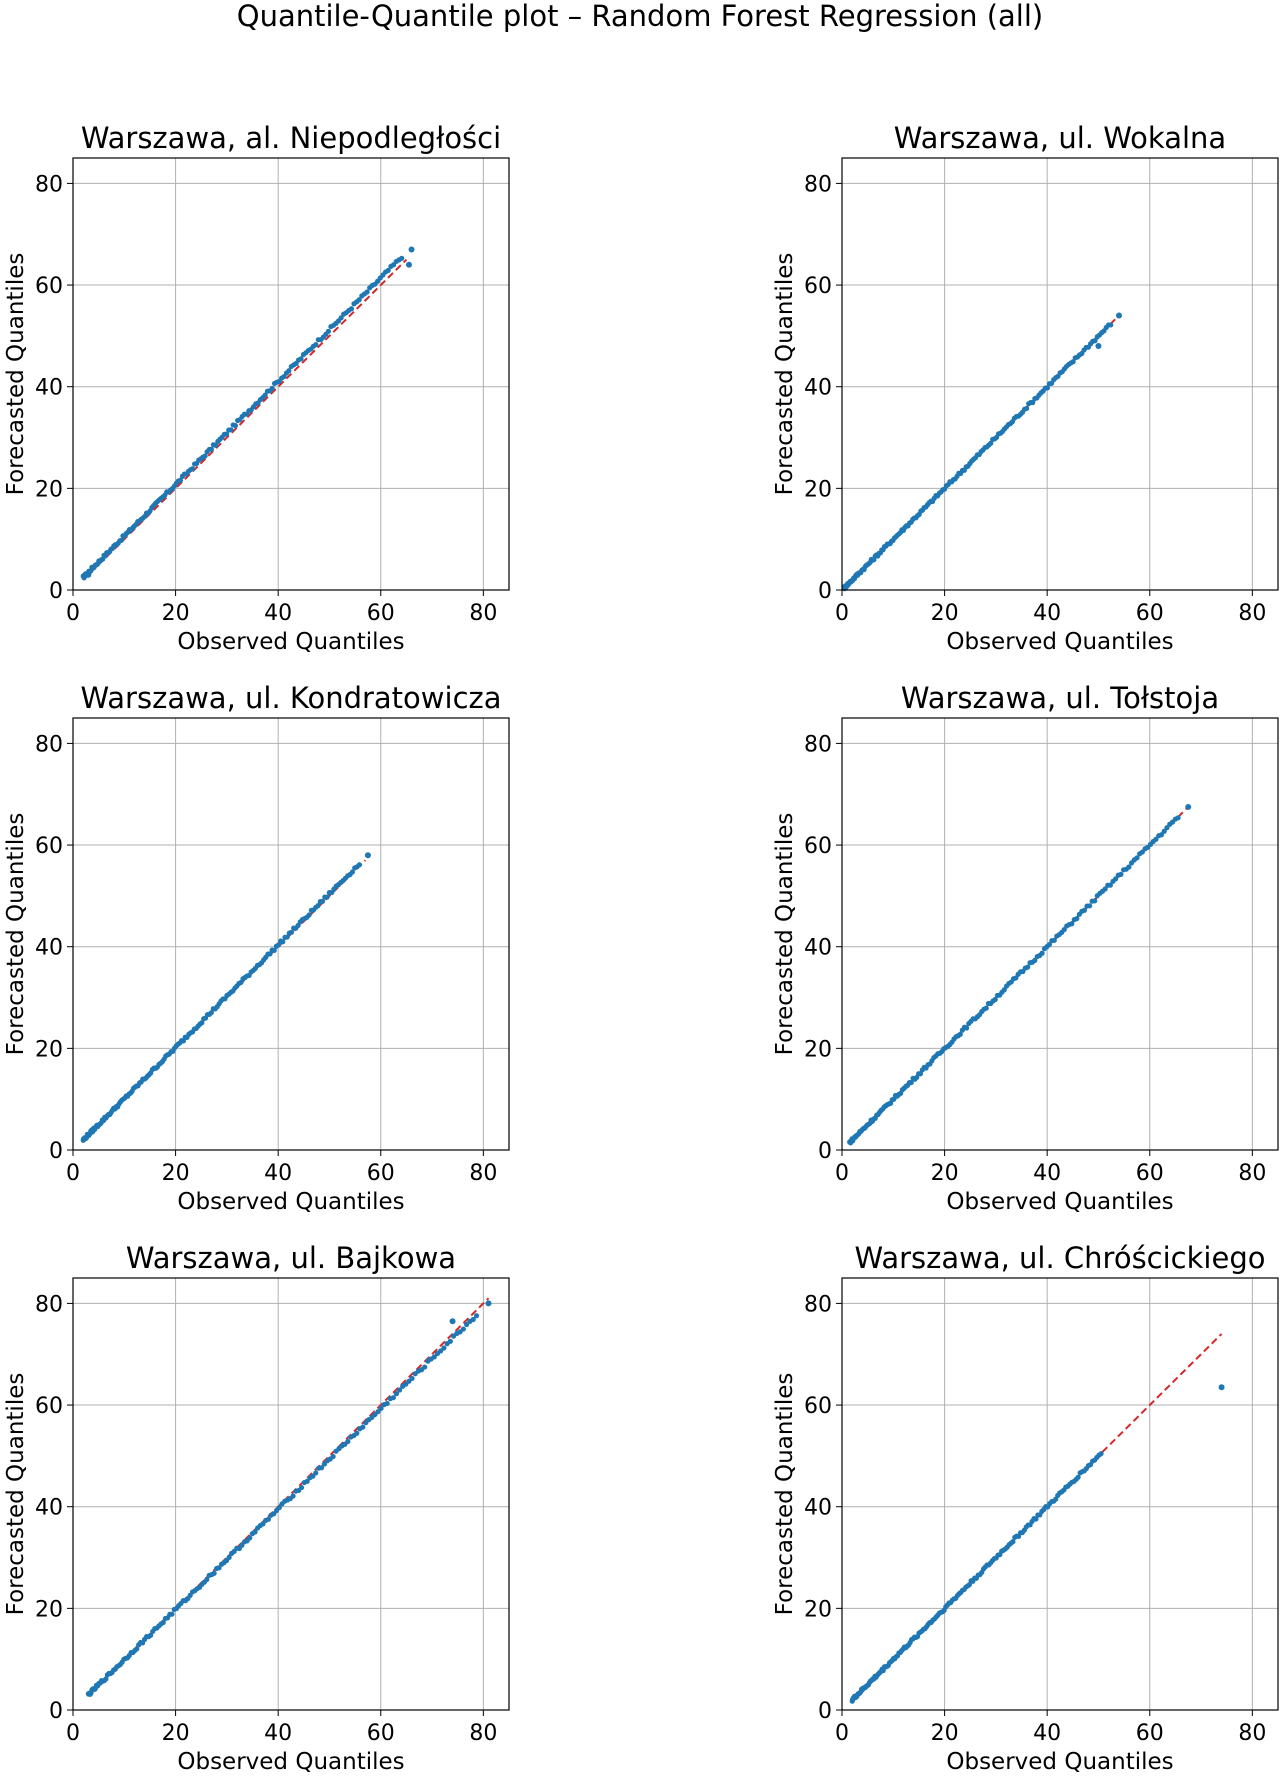 This screenshot has width=1280, height=1780. What do you see at coordinates (1150, 1173) in the screenshot?
I see `x-tick-label: 60` at bounding box center [1150, 1173].